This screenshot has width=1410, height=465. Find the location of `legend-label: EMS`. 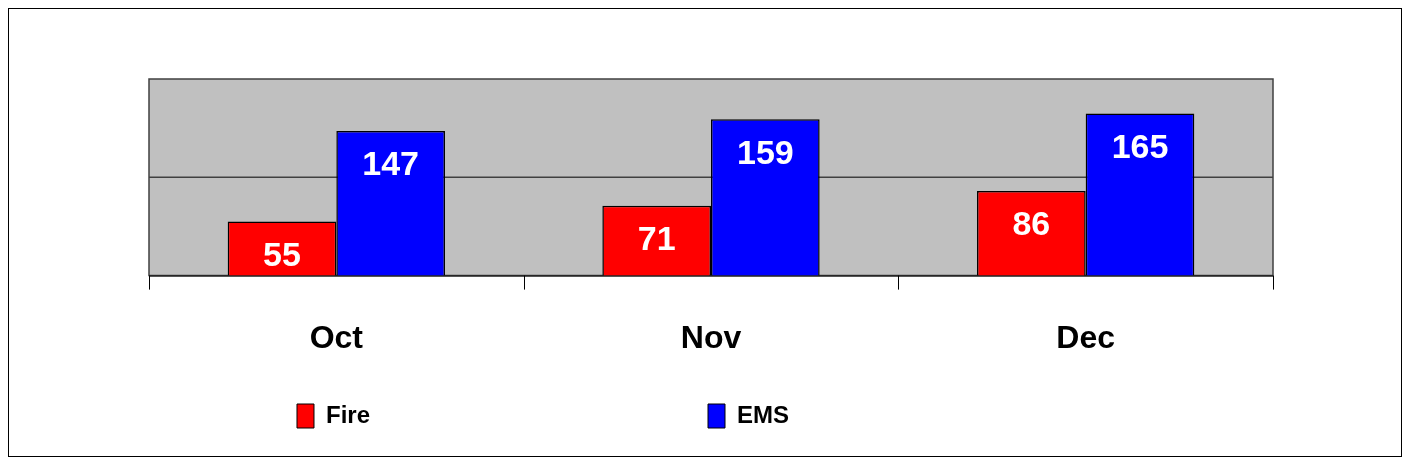

legend-label: EMS is located at coordinates (931, 414).